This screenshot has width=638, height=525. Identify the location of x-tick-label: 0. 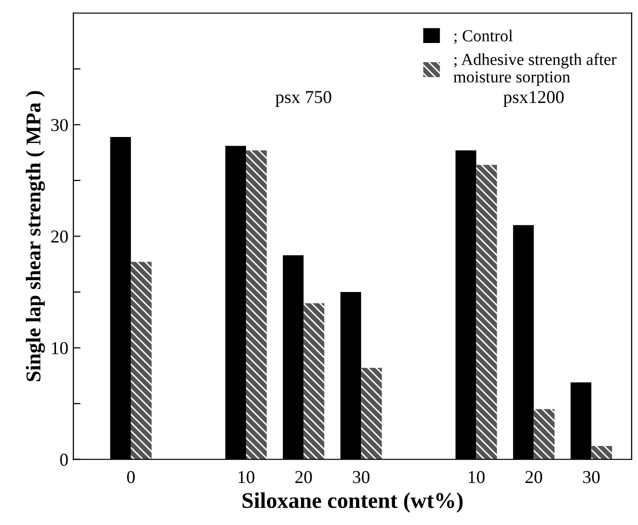
(131, 477).